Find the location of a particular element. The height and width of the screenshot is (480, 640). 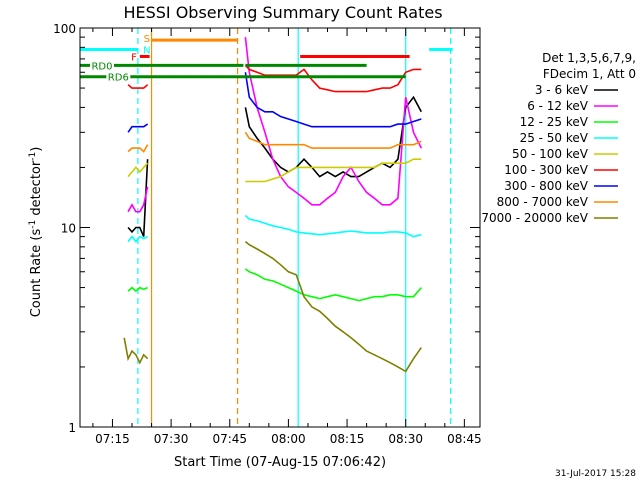

chart-title: HESSI Observing Summary Count Rates is located at coordinates (282, 12).